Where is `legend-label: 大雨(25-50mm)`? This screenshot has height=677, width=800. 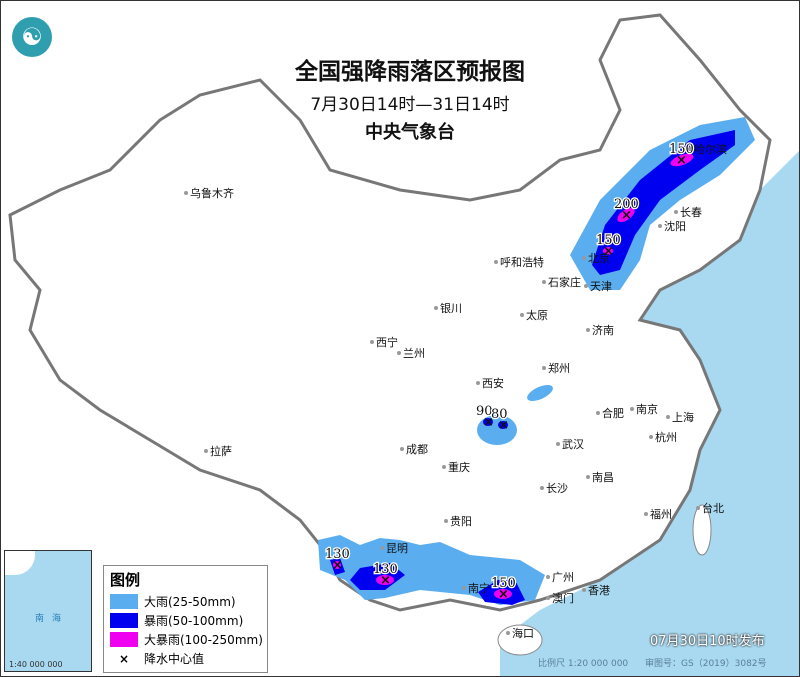 legend-label: 大雨(25-50mm) is located at coordinates (190, 602).